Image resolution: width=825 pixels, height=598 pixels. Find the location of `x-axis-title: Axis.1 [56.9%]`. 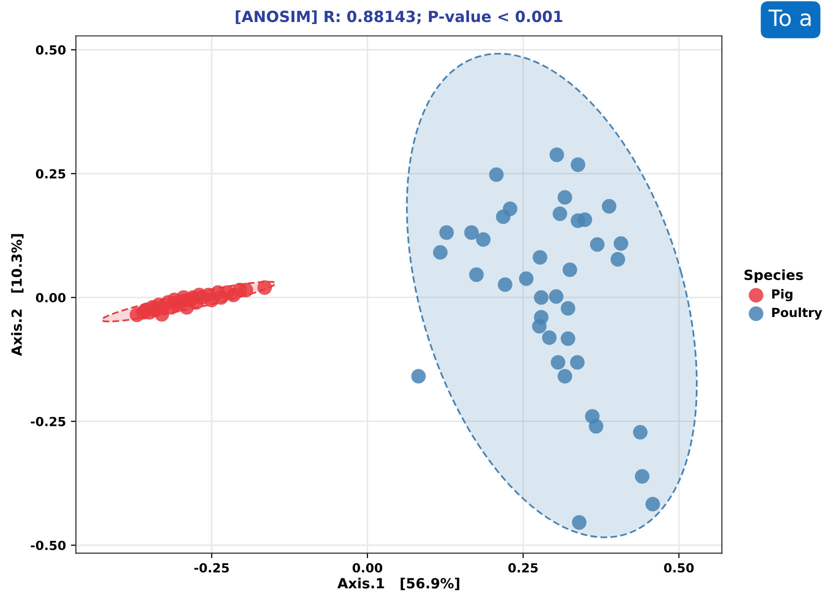

x-axis-title: Axis.1 [56.9%] is located at coordinates (398, 584).